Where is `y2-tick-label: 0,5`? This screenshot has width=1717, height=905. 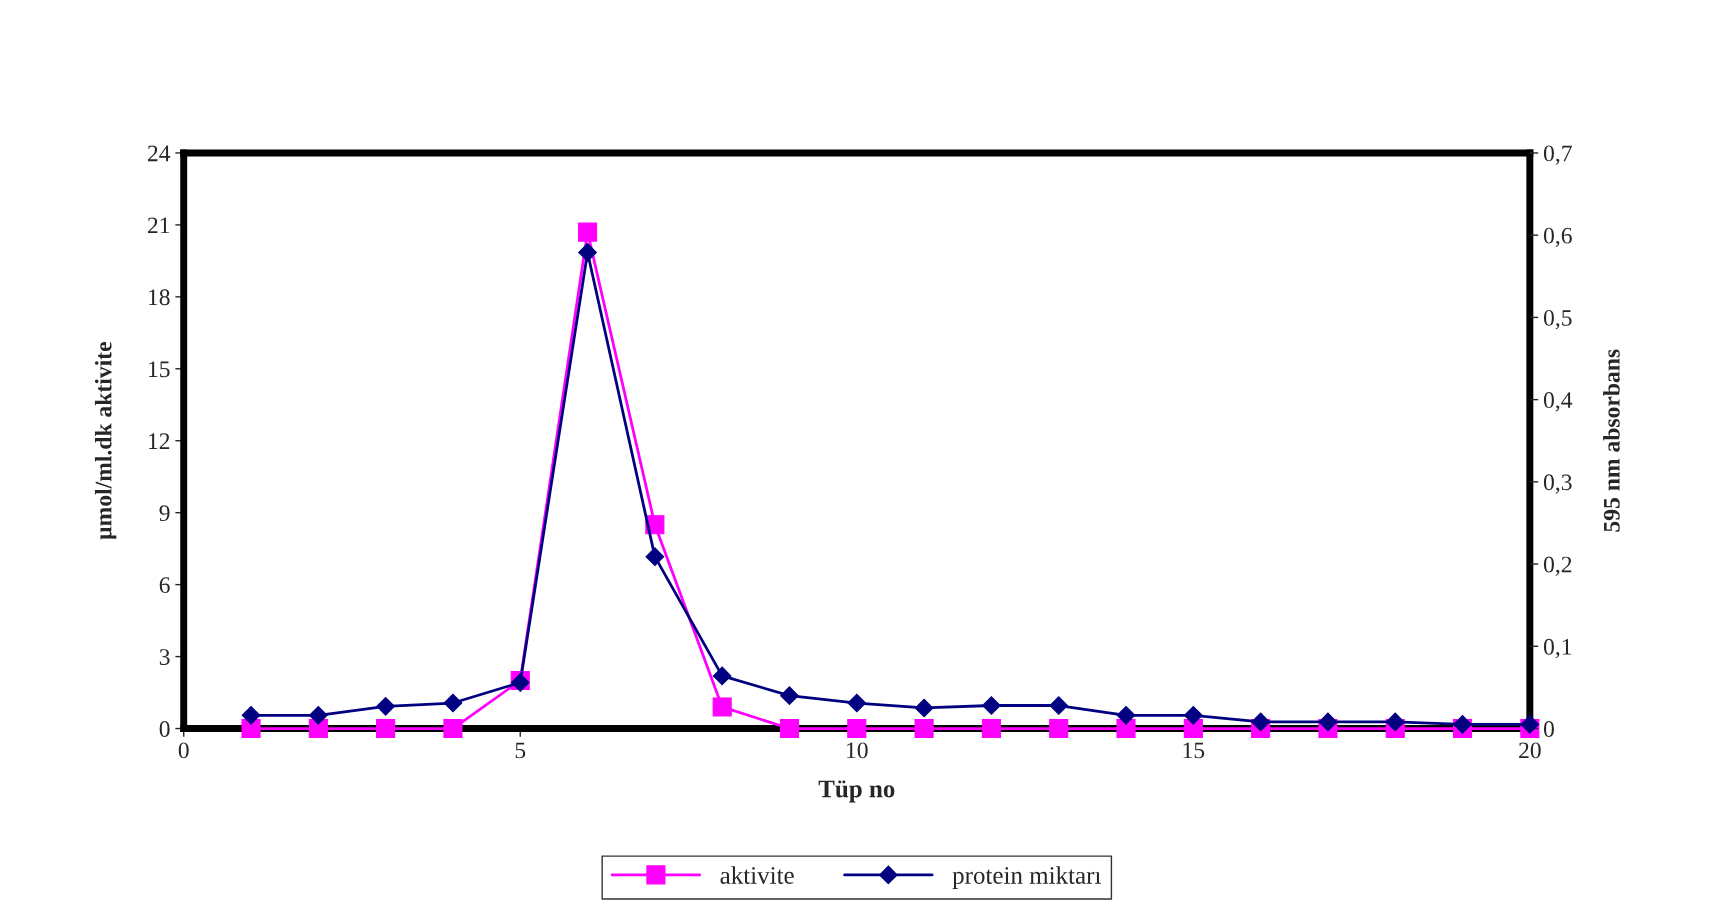 y2-tick-label: 0,5 is located at coordinates (1557, 319).